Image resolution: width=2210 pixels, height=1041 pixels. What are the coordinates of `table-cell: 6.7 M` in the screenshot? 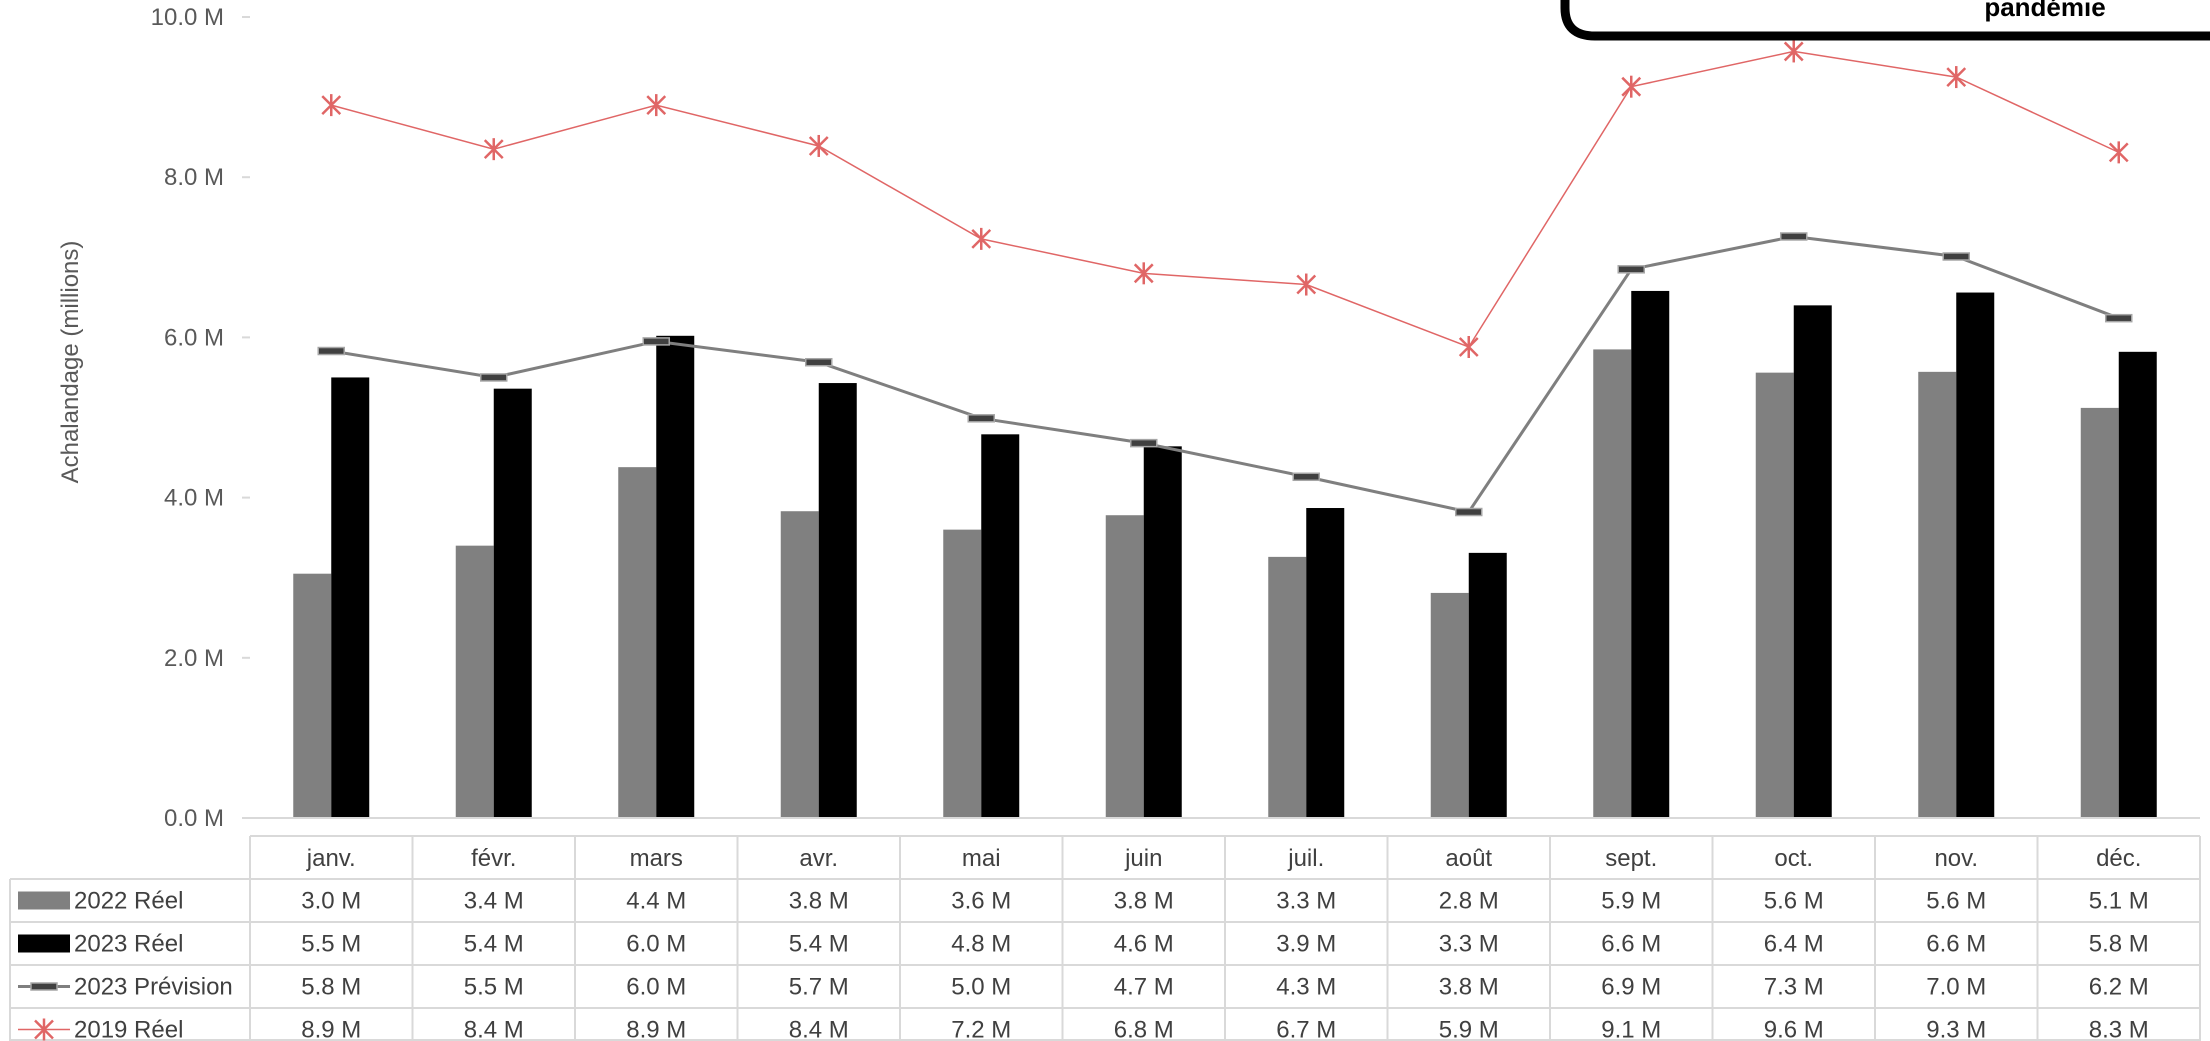 It's located at (1306, 1029).